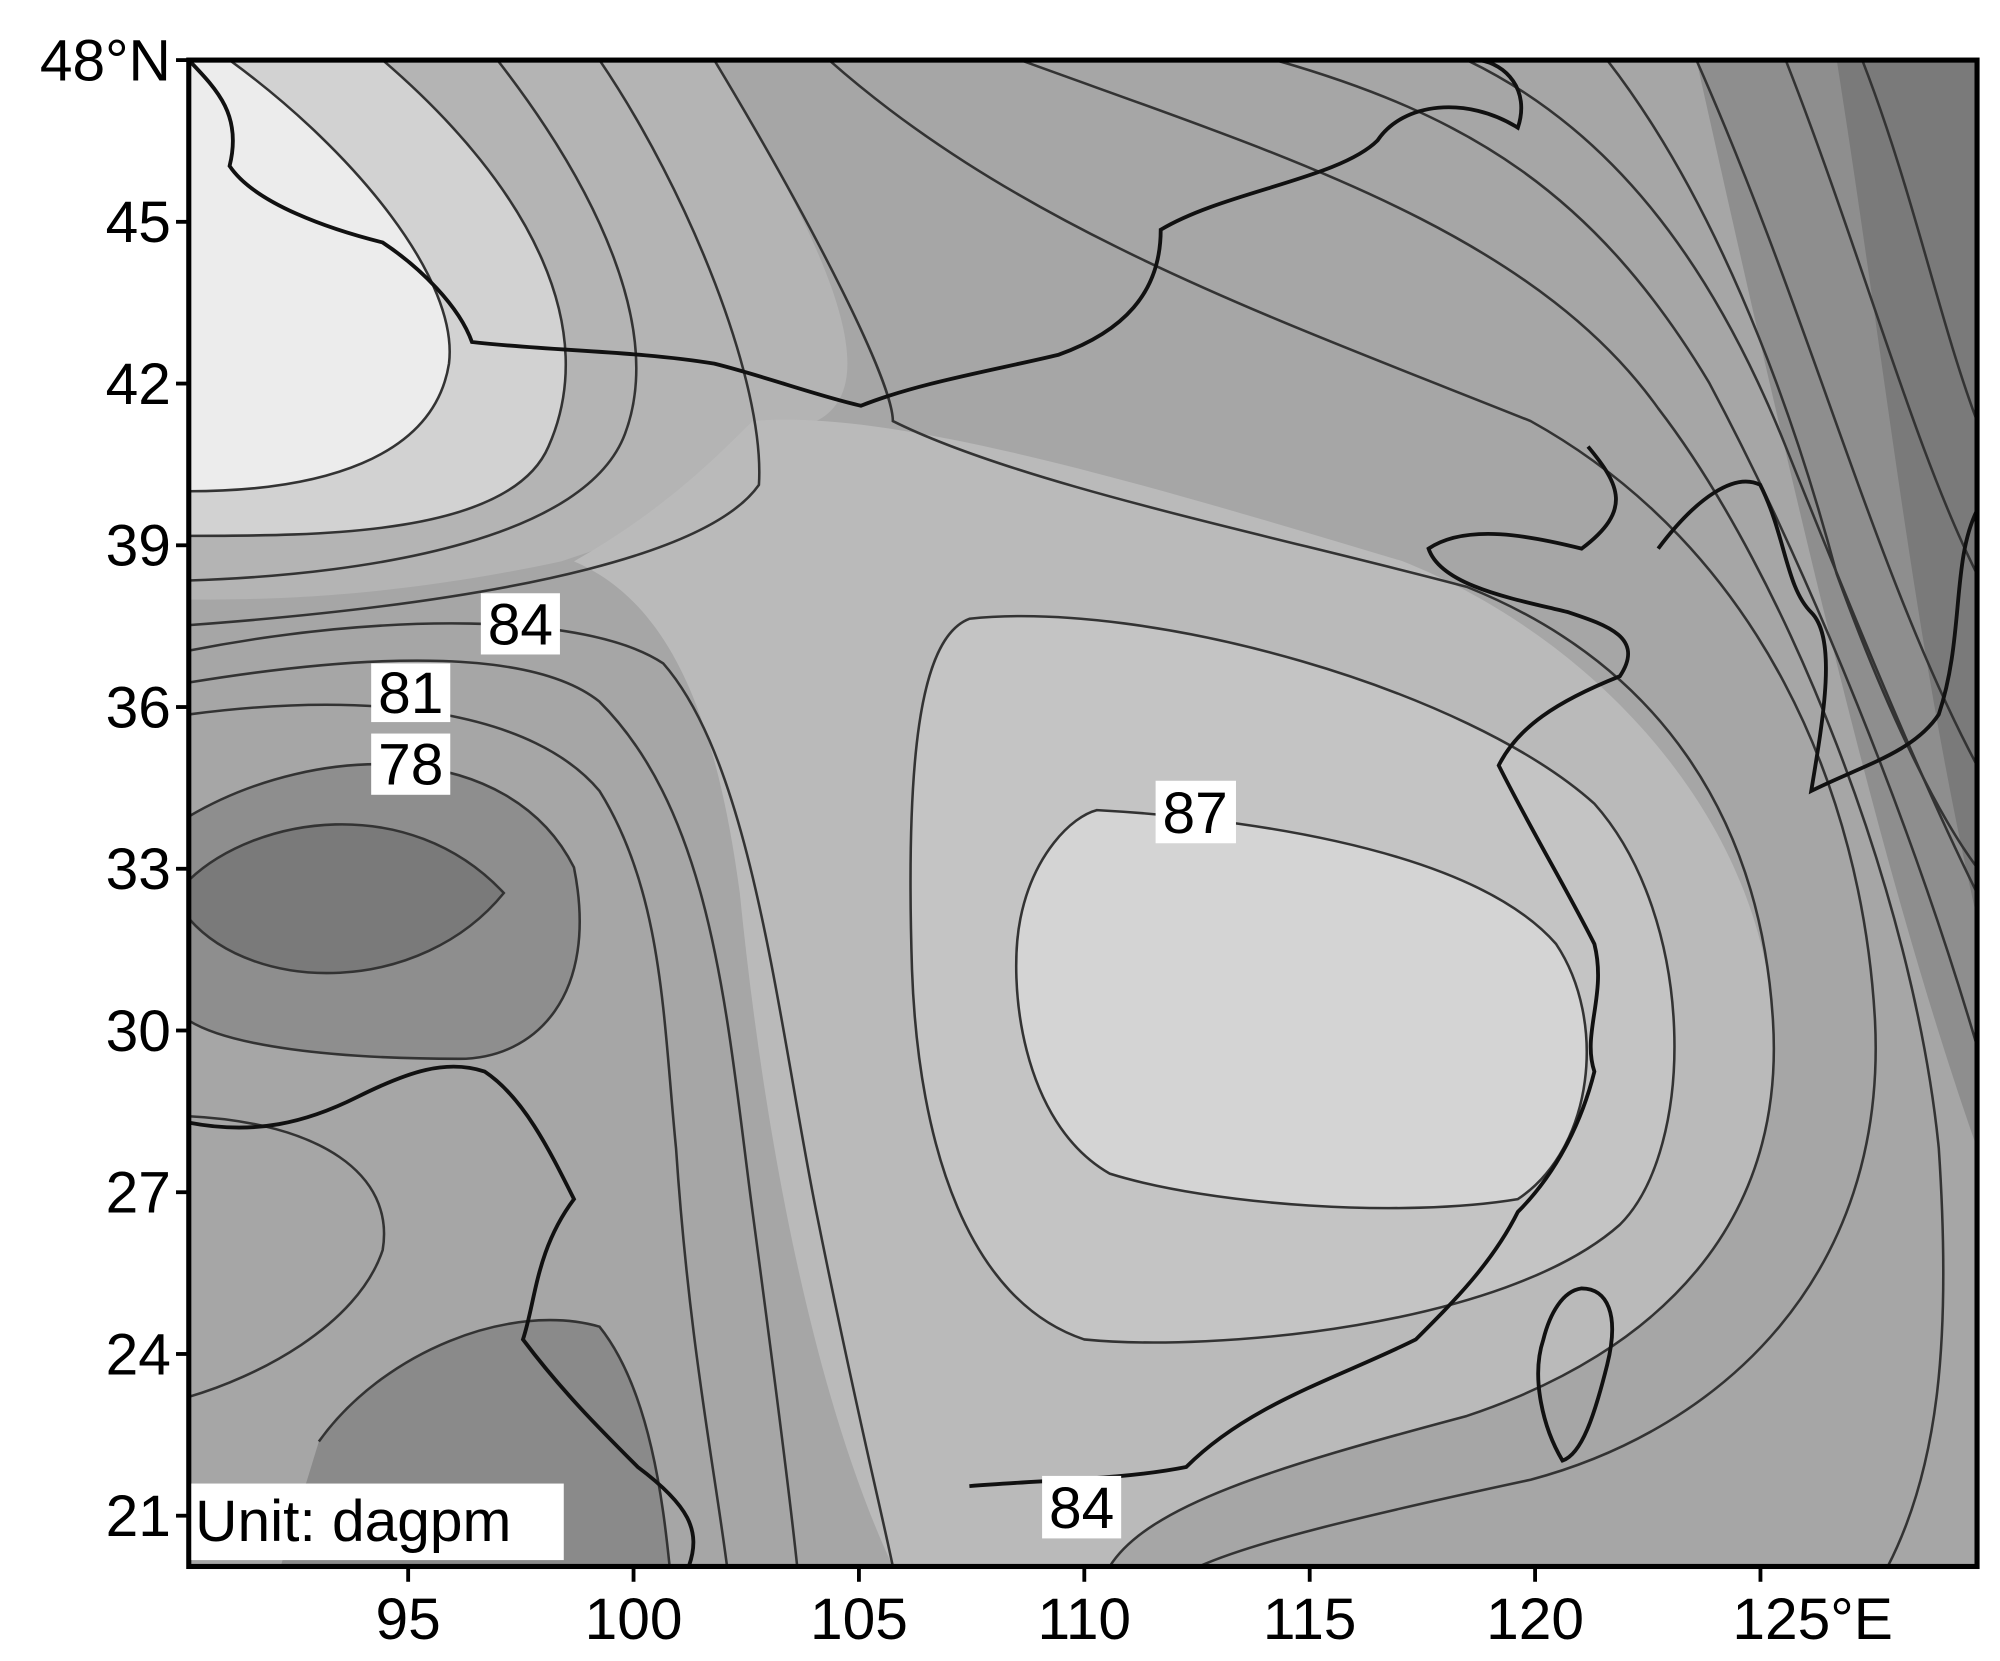  What do you see at coordinates (138, 1193) in the screenshot?
I see `y-tick-label: 27` at bounding box center [138, 1193].